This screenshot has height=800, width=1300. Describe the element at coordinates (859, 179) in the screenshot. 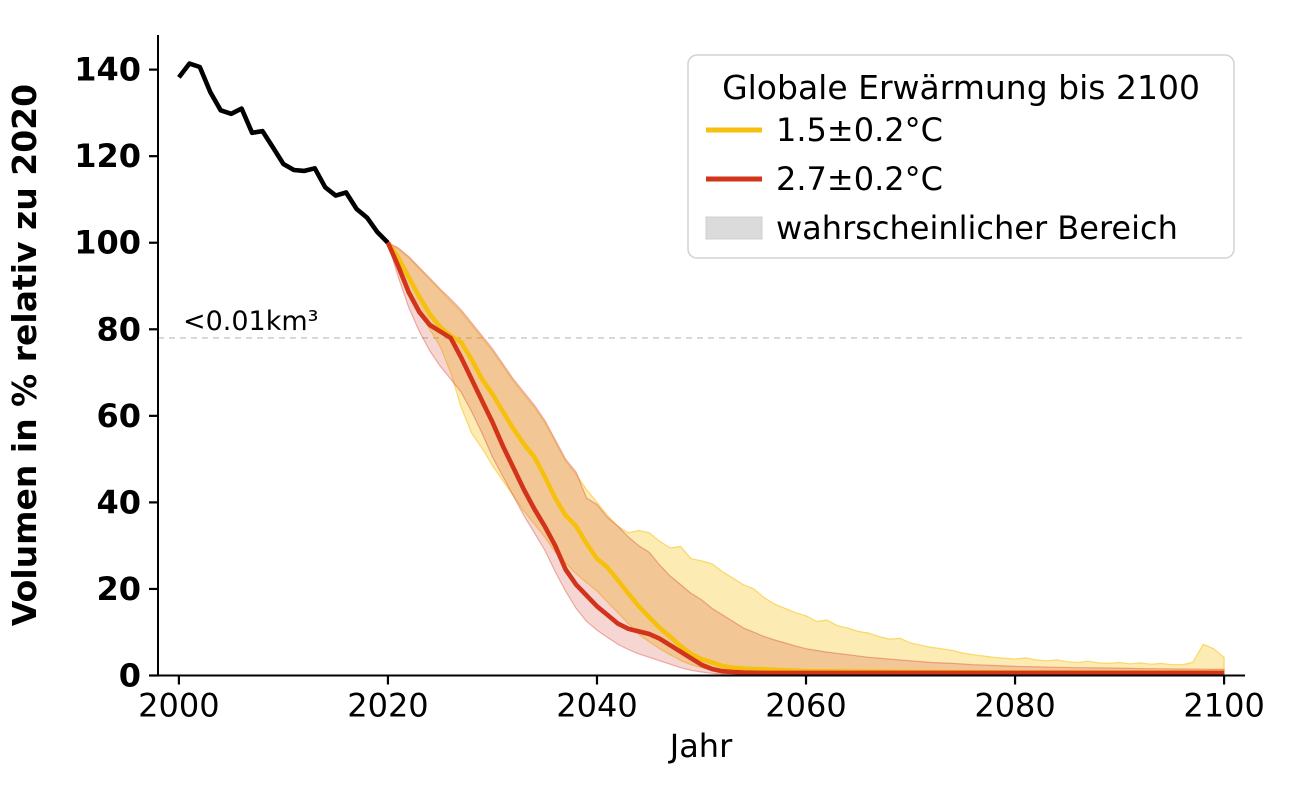

I see `legend-item-label-2-7c: 2.7±0.2°C` at that location.